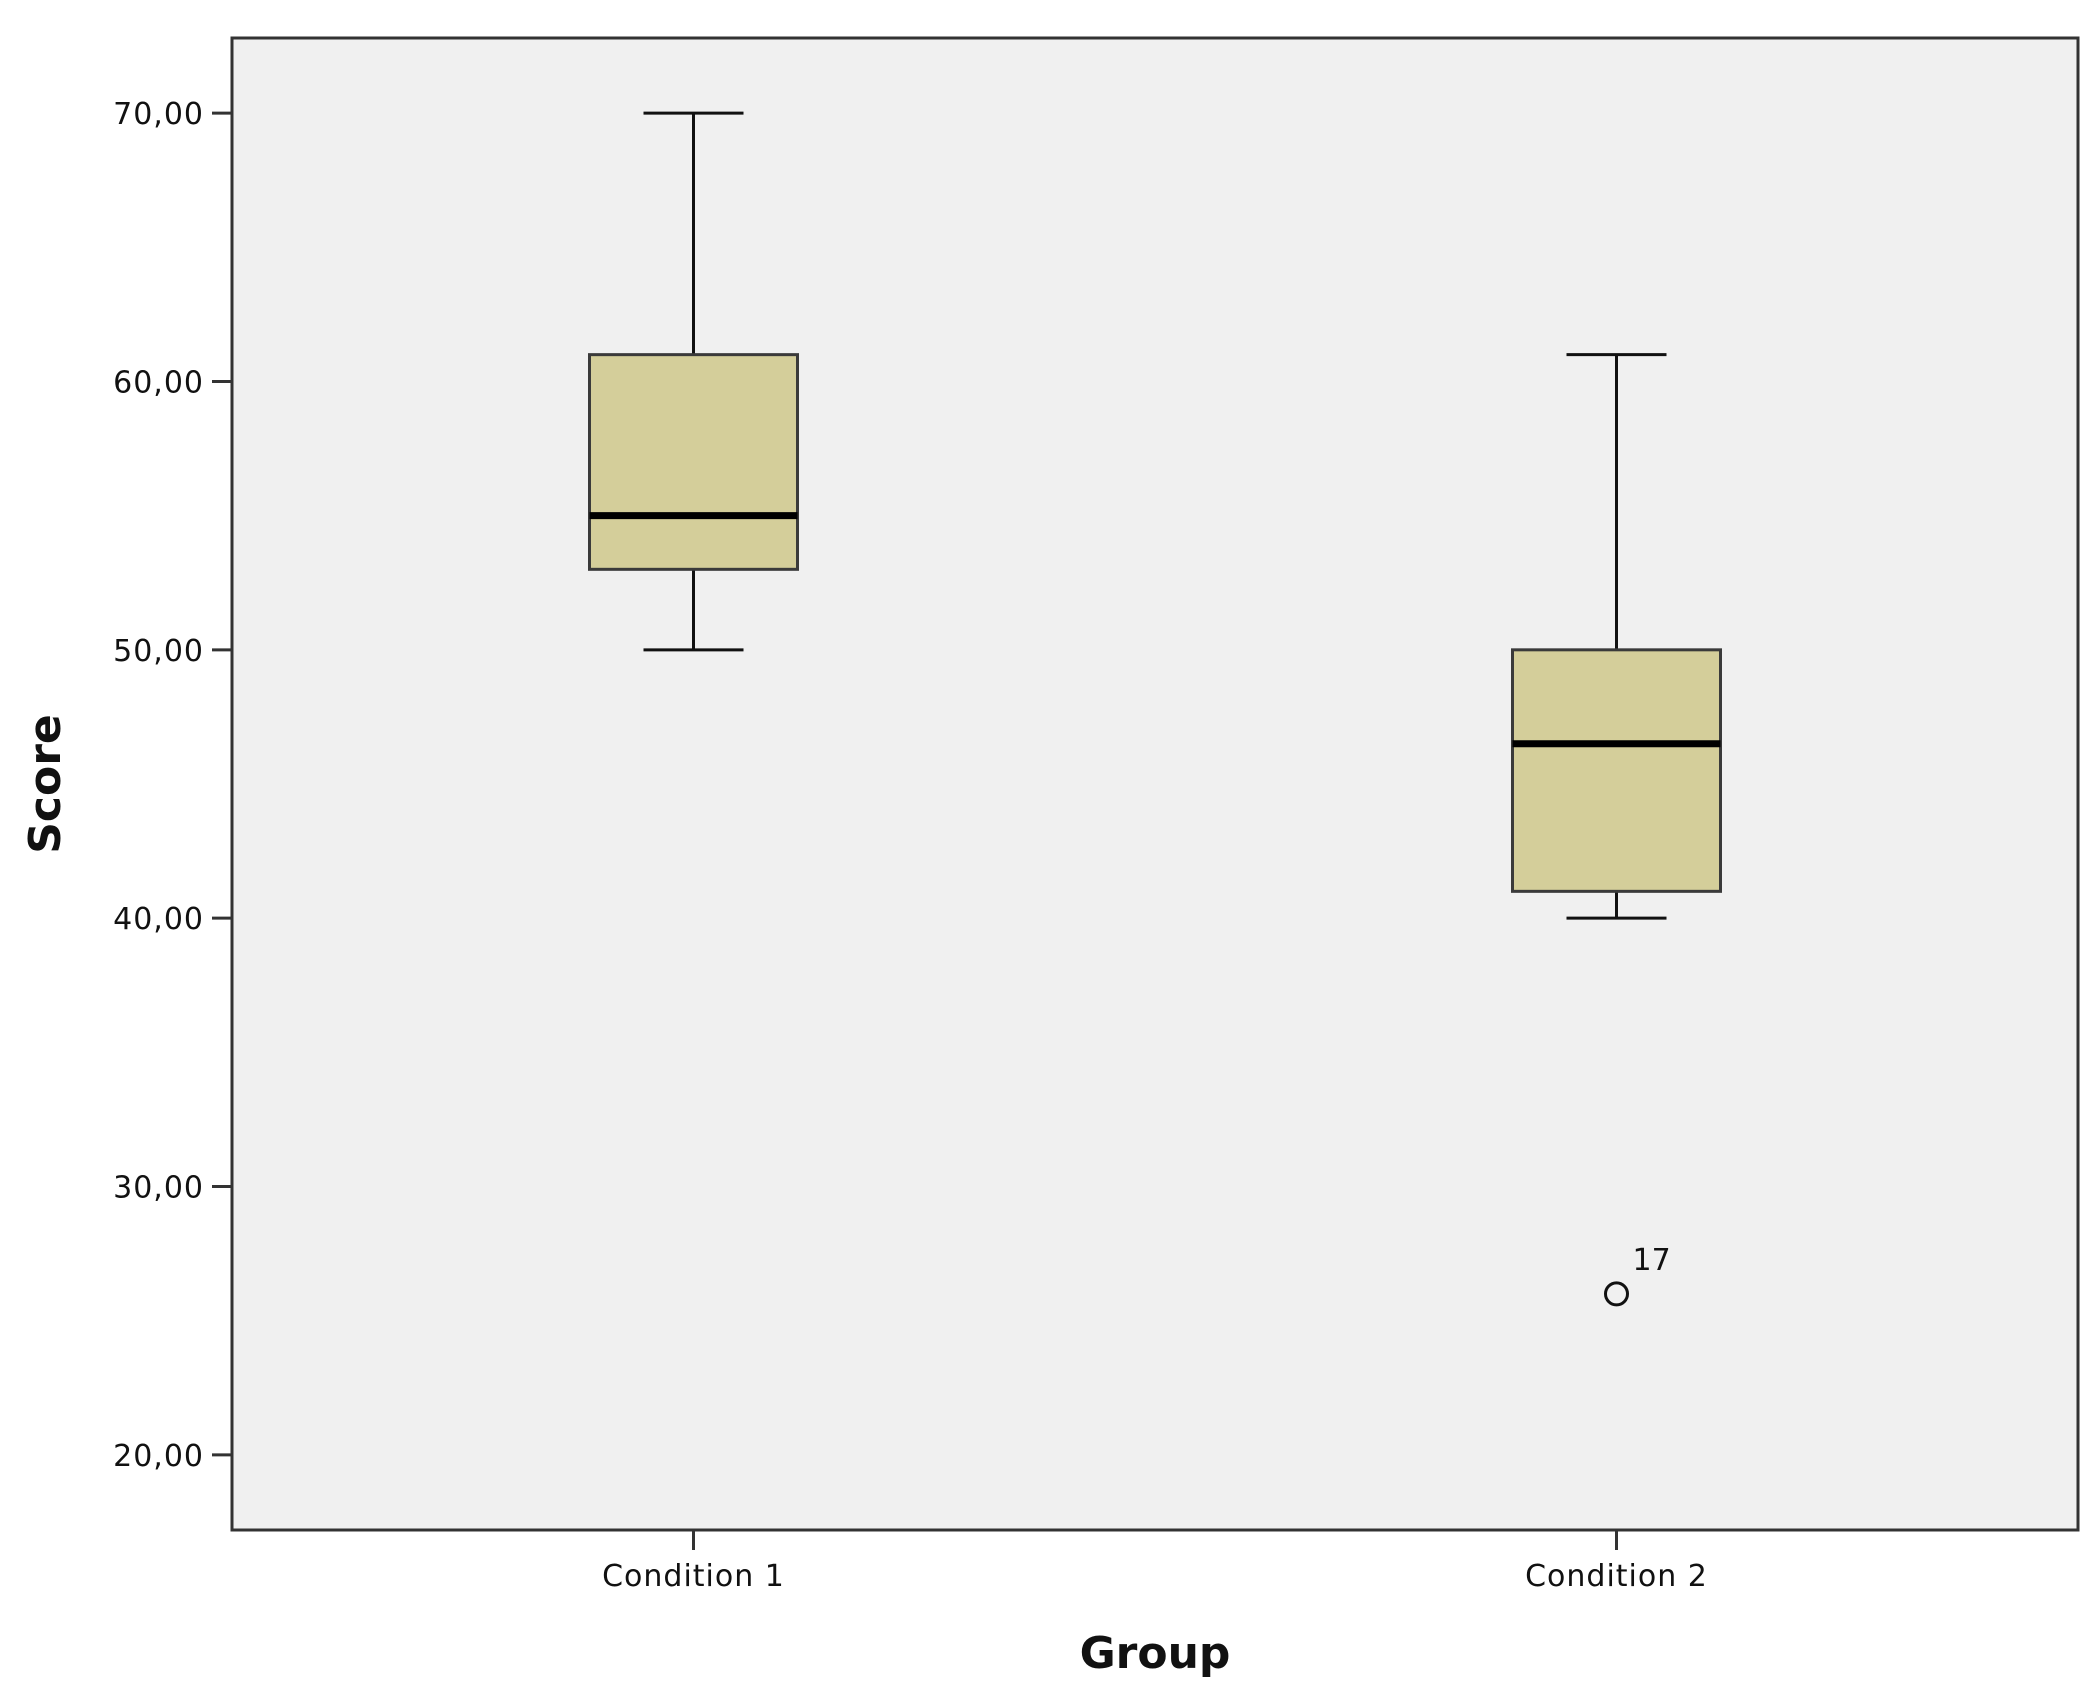  I want to click on box-group, so click(693, 381).